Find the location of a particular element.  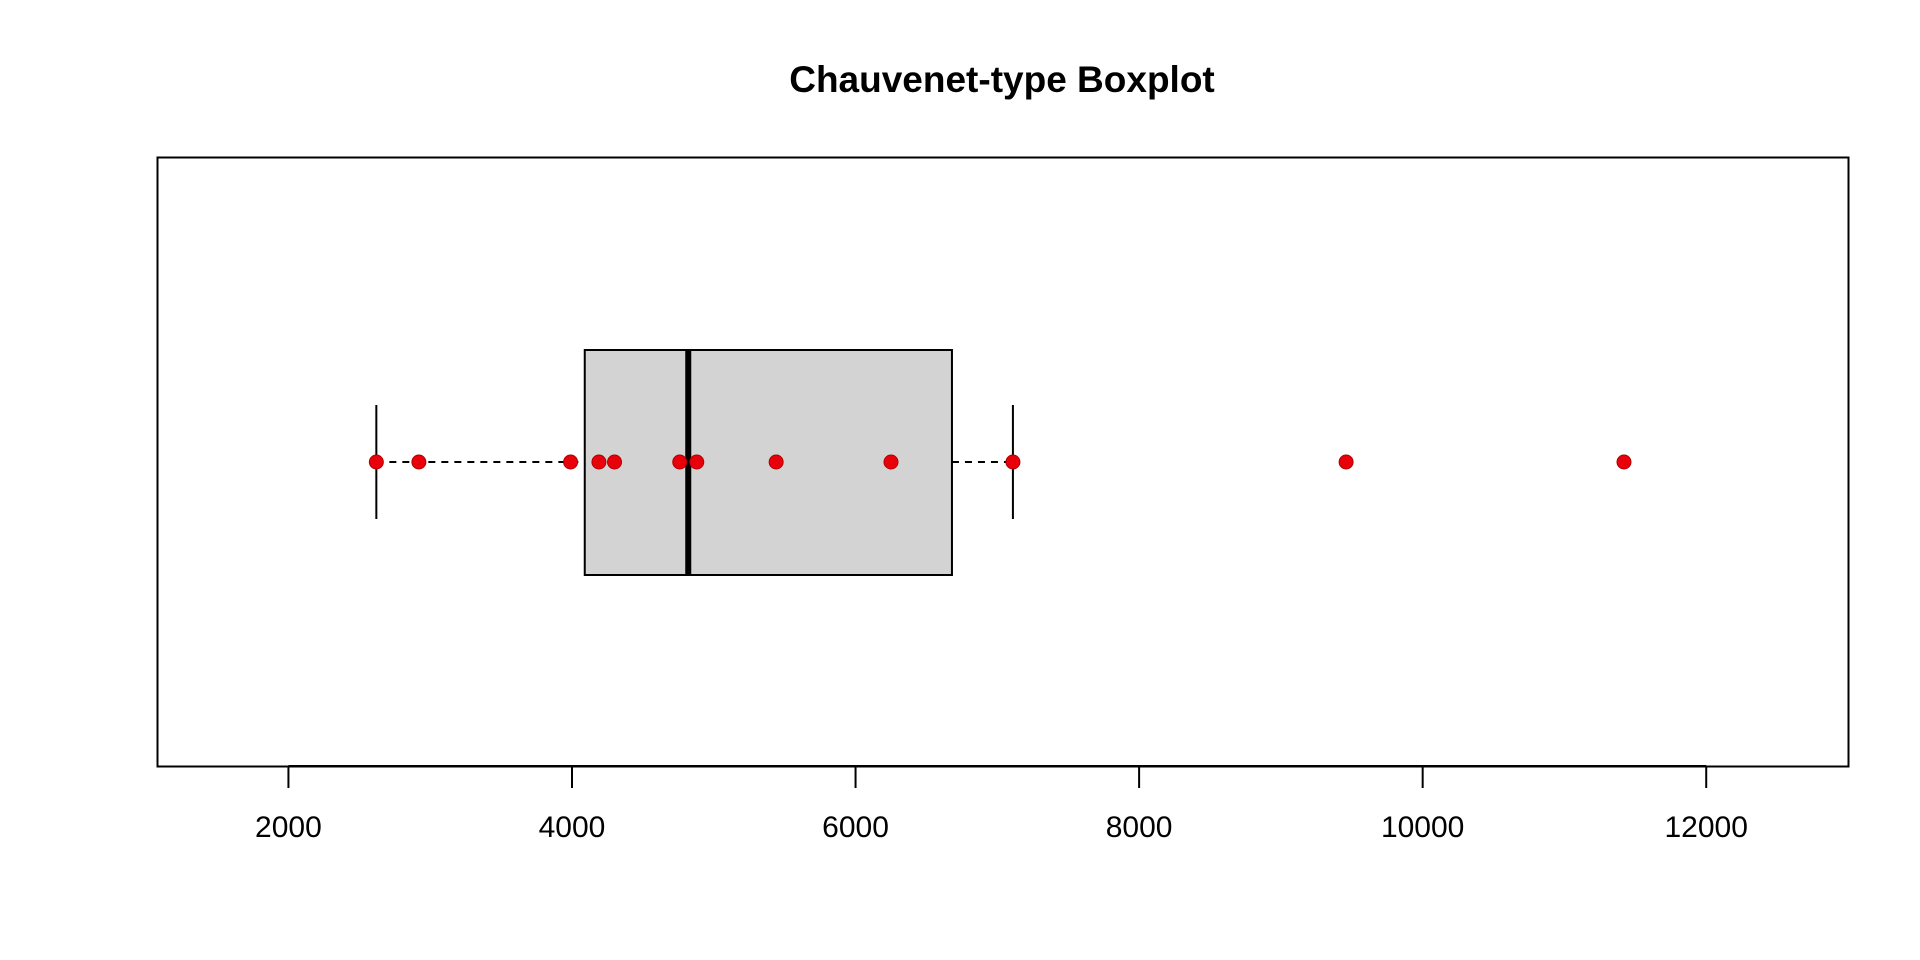

data-points is located at coordinates (1000, 462).